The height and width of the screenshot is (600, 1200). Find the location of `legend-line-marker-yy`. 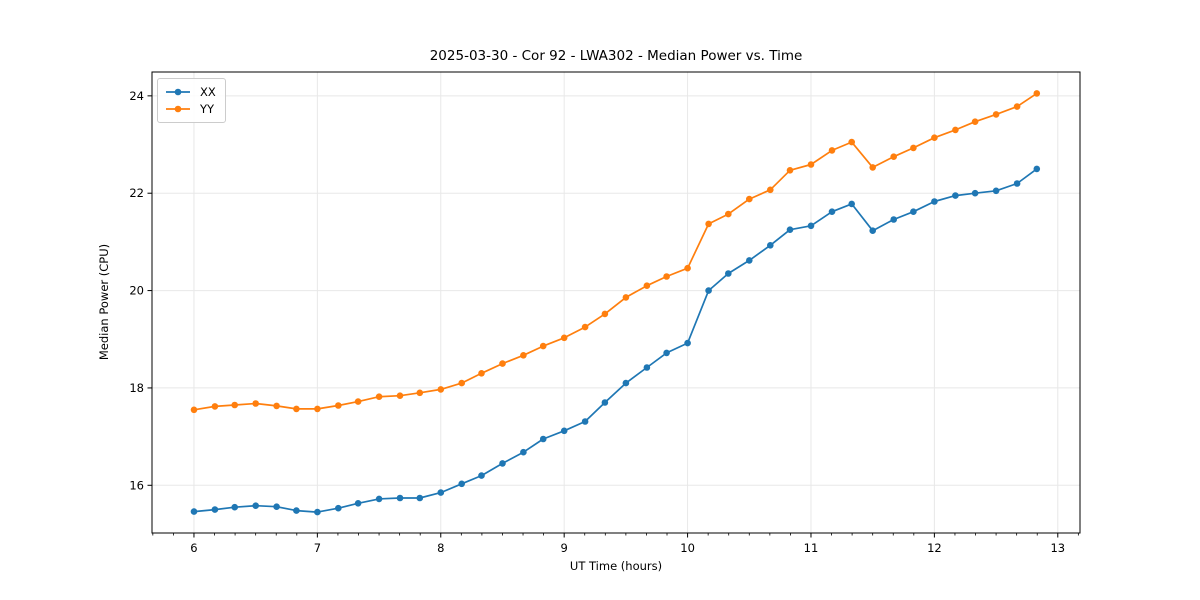

legend-line-marker-yy is located at coordinates (178, 109).